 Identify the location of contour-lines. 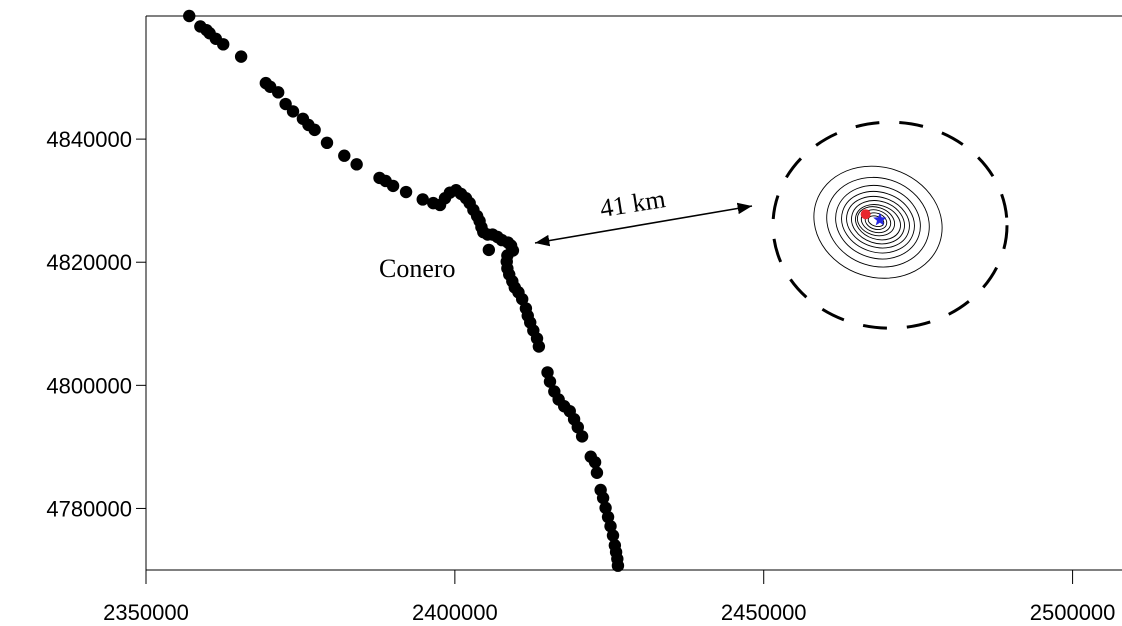
(890, 225).